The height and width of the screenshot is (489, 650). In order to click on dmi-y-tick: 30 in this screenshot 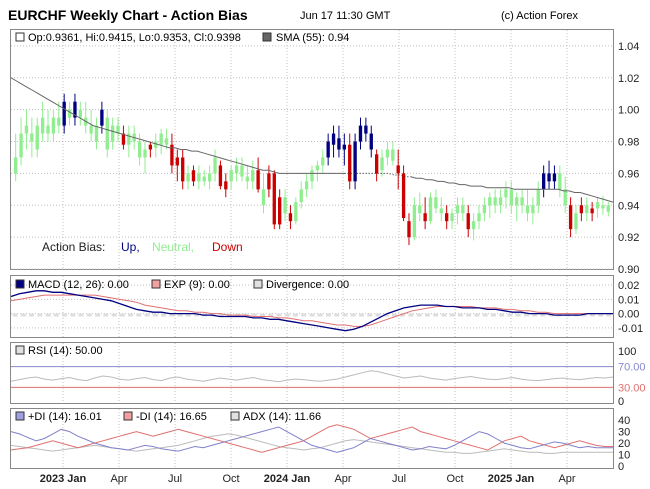, I will do `click(624, 433)`.